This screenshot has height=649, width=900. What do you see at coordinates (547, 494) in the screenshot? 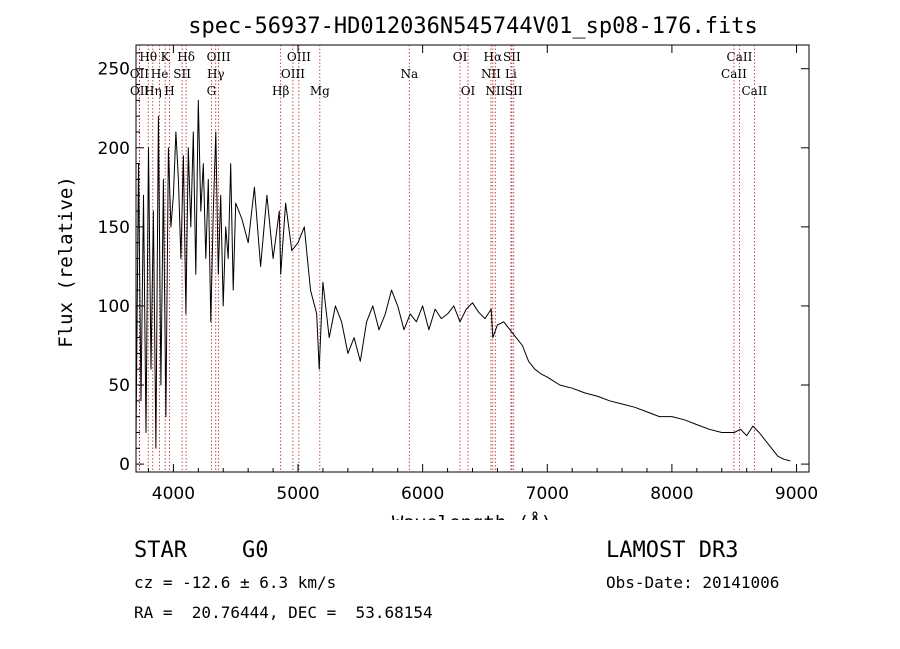
I see `x-tick-label: 7000` at bounding box center [547, 494].